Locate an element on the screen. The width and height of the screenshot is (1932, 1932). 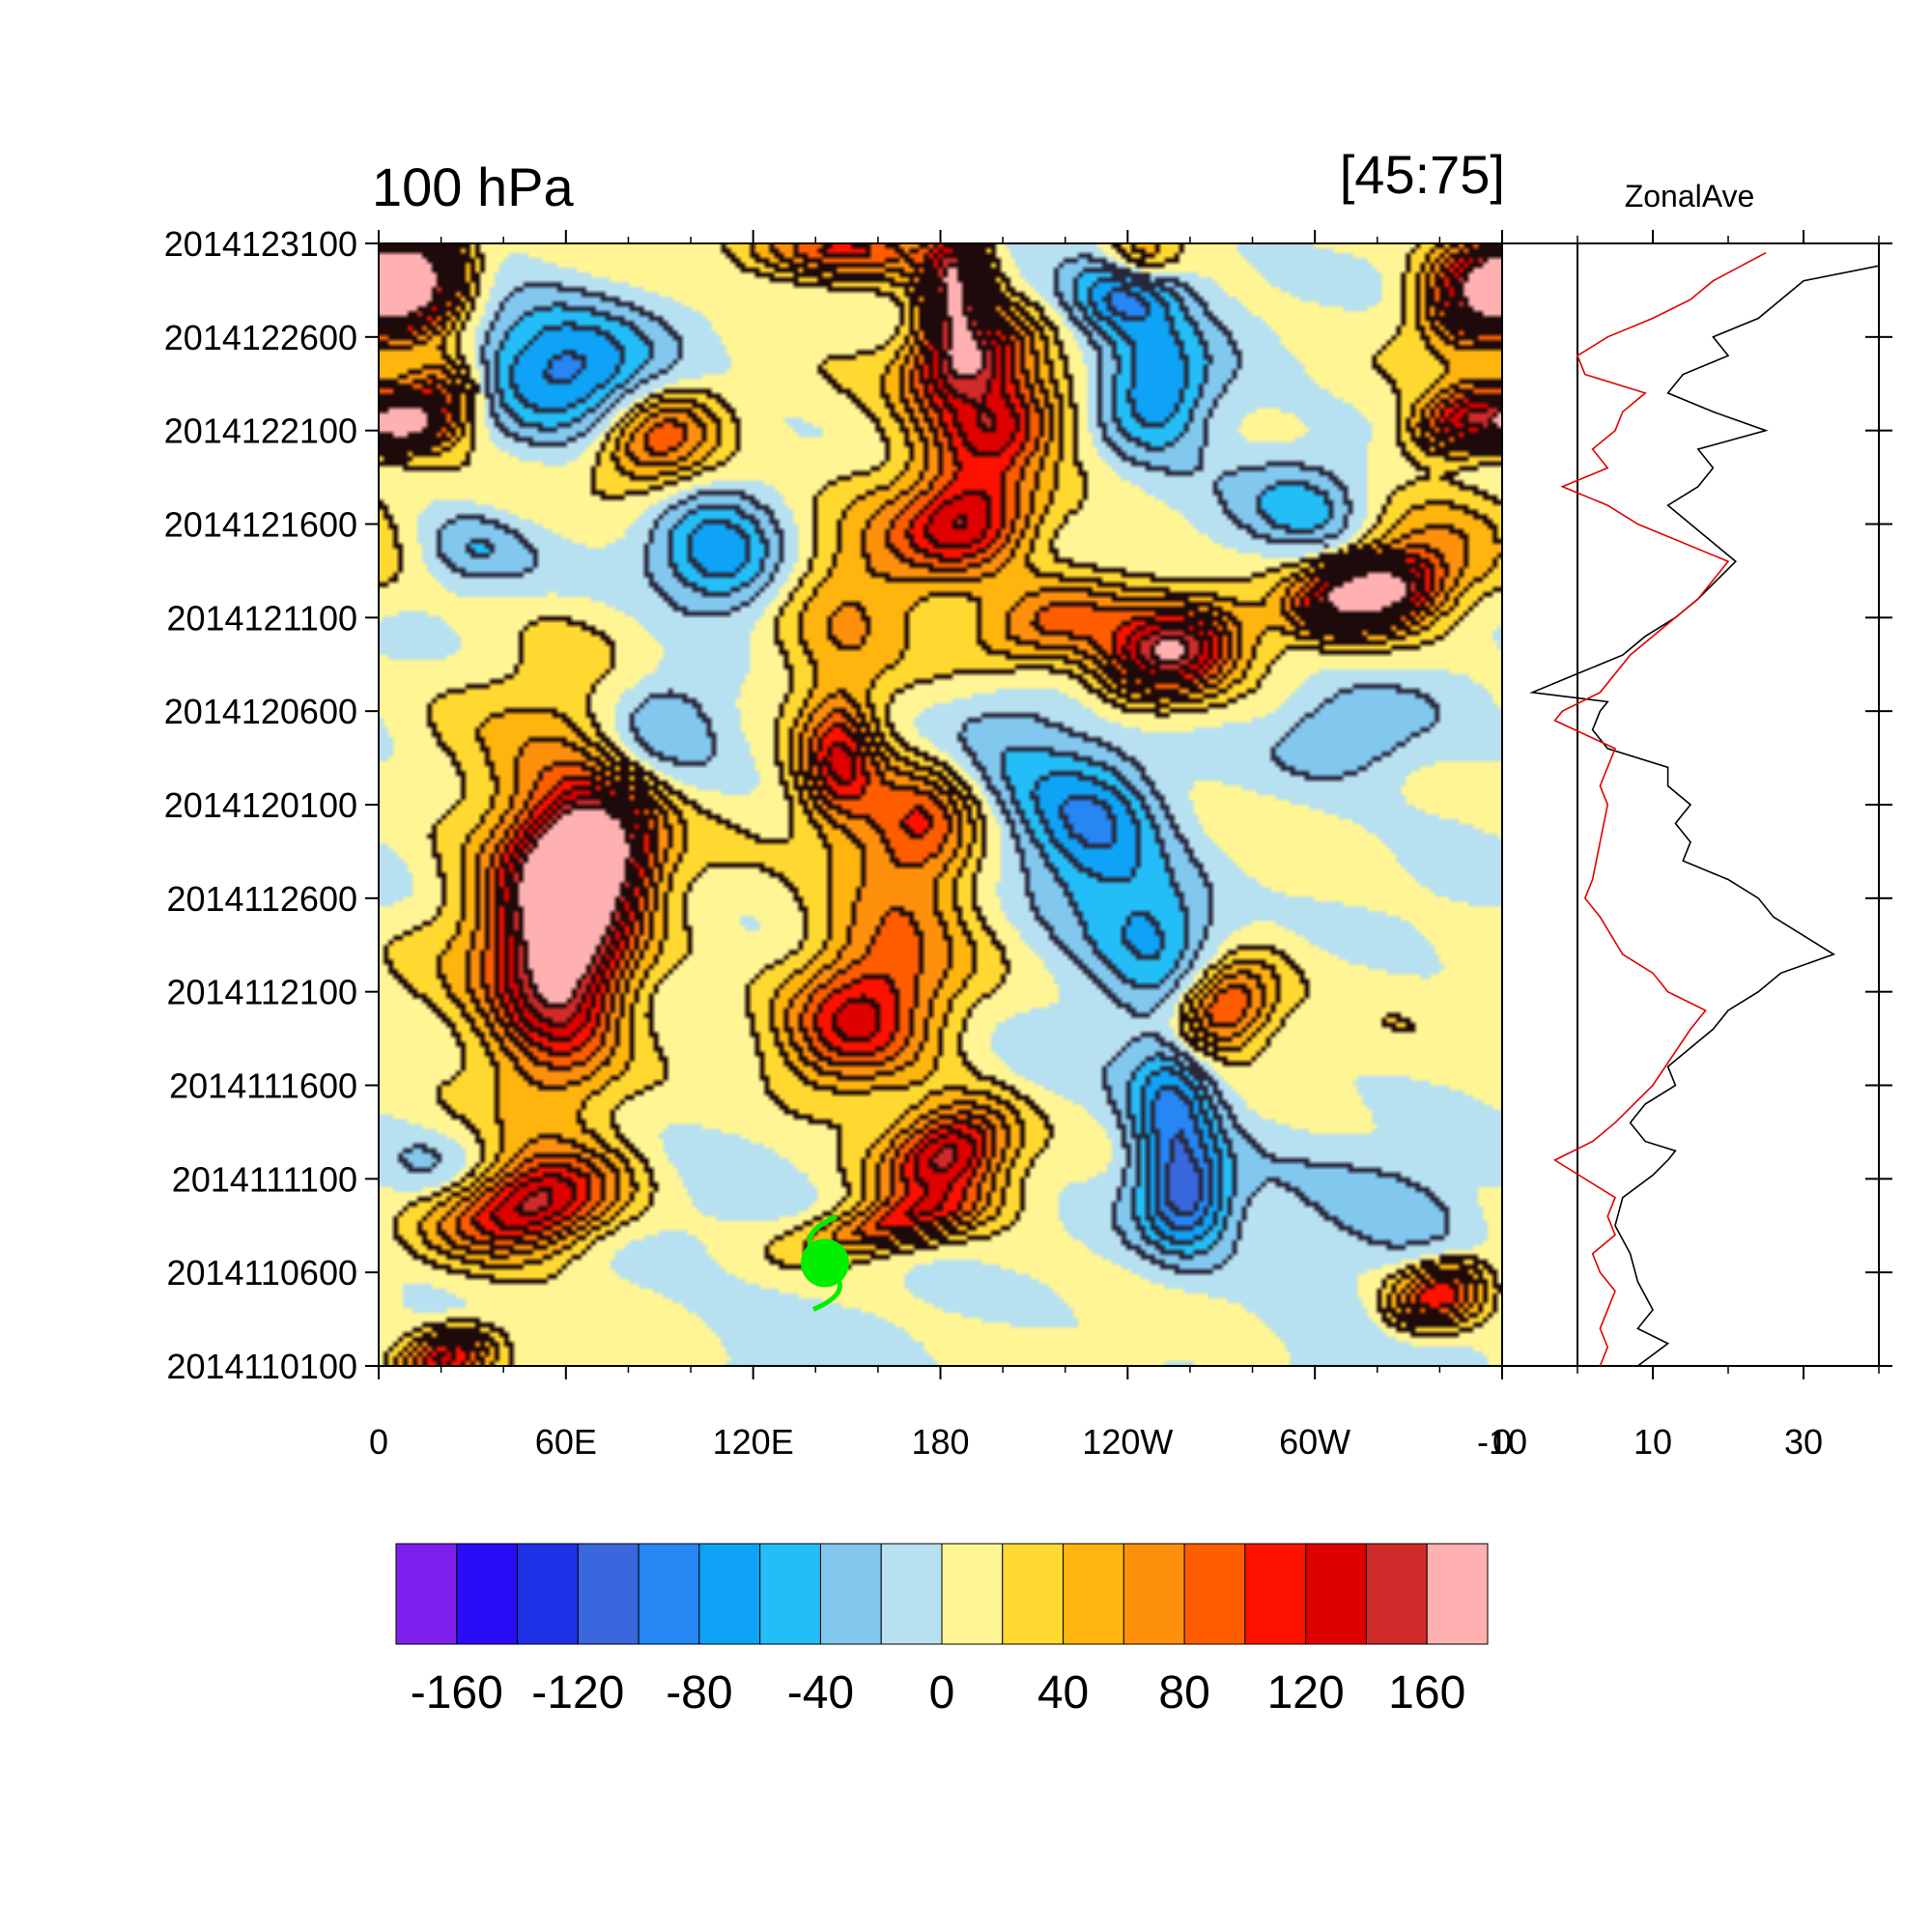
zonal-panel-title: ZonalAve is located at coordinates (1690, 196).